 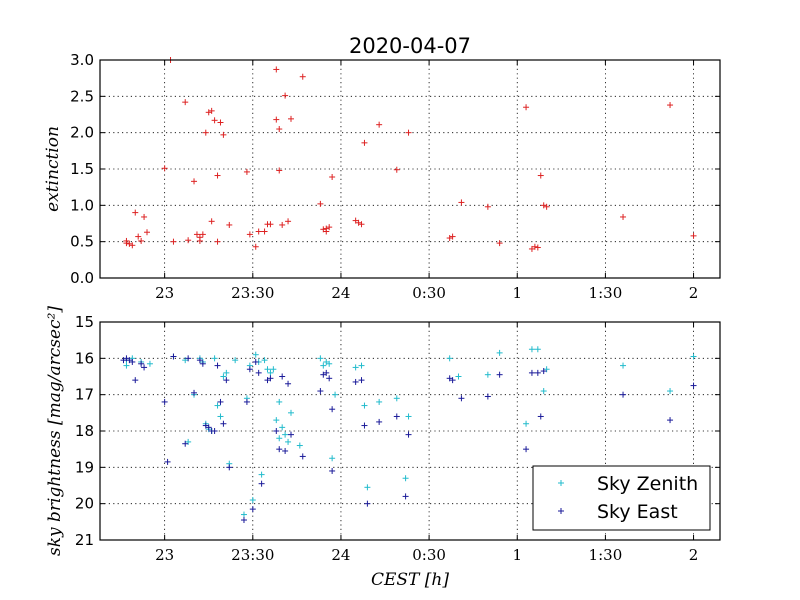 I want to click on extinction-y-tick-label: 2.0, so click(x=82, y=133).